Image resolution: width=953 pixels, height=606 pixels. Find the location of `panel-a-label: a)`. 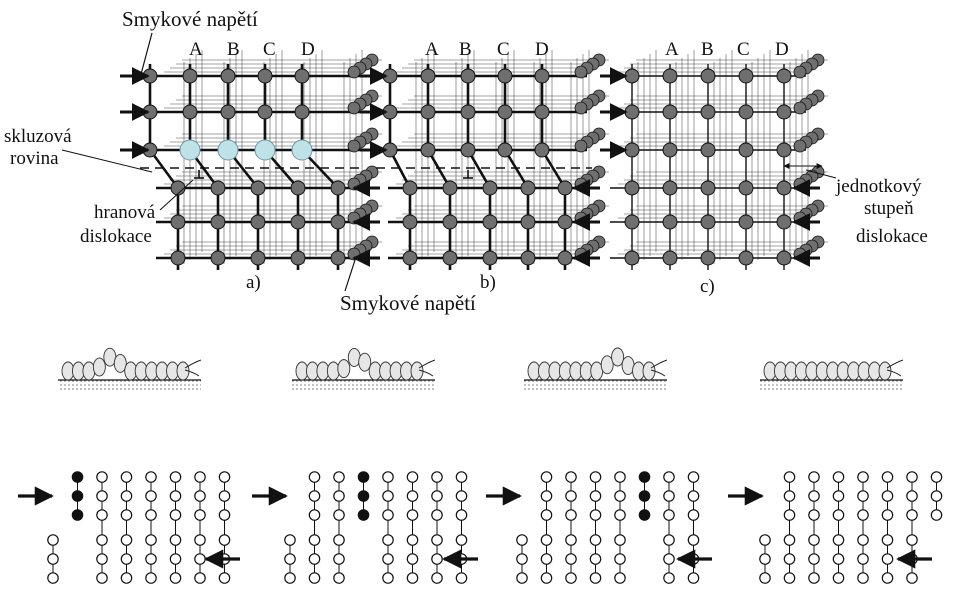

panel-a-label: a) is located at coordinates (253, 282).